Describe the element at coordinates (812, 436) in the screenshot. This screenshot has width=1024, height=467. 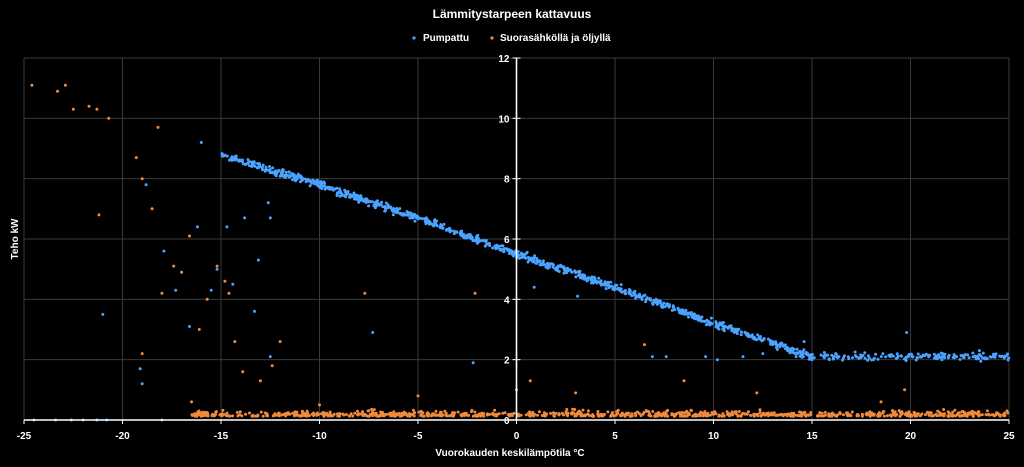
I see `x-tick-label: 15` at that location.